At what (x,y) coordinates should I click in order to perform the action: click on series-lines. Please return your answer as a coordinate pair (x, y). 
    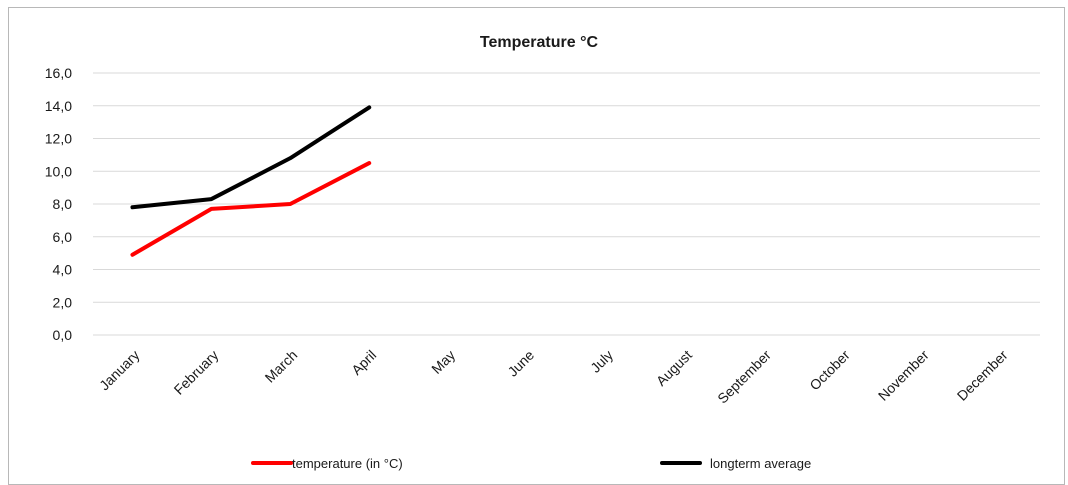
    Looking at the image, I should click on (251, 181).